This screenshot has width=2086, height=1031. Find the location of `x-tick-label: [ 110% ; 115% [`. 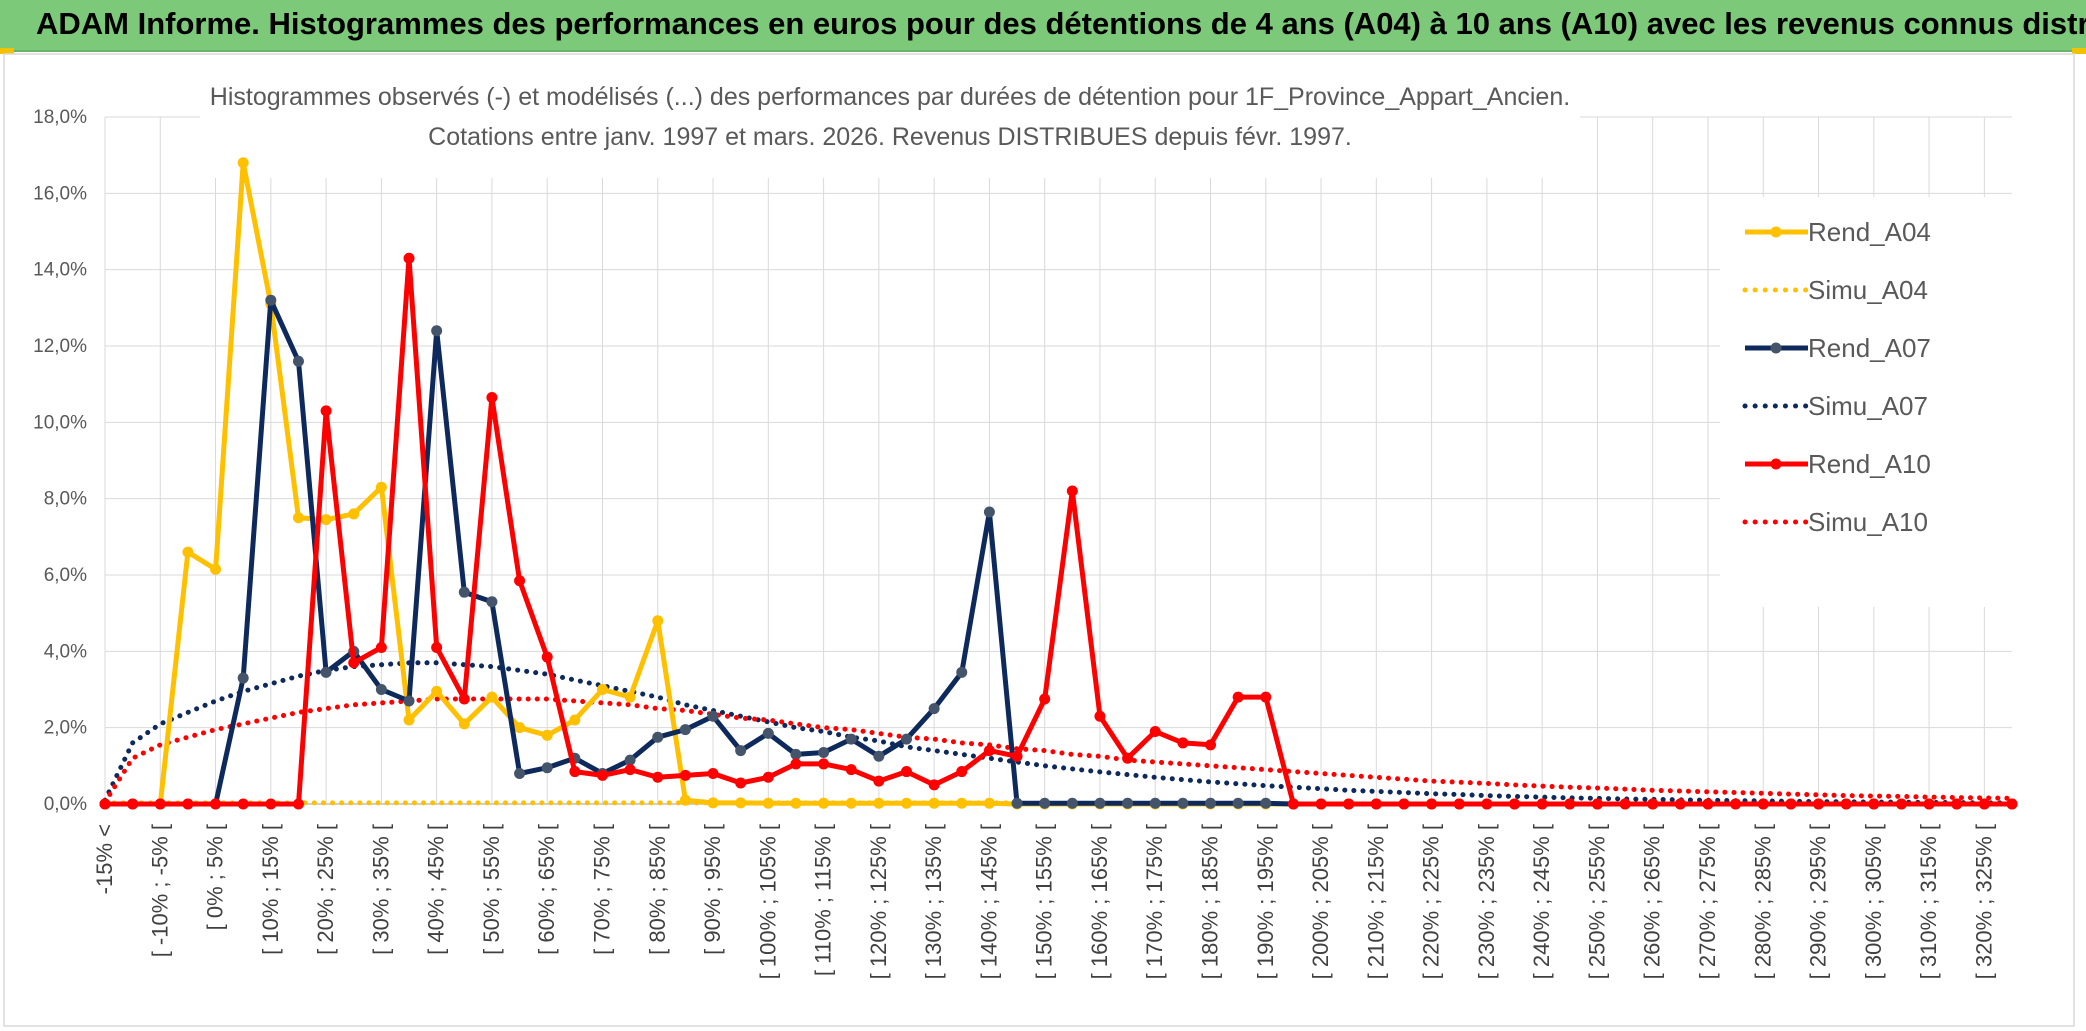

x-tick-label: [ 110% ; 115% [ is located at coordinates (823, 900).